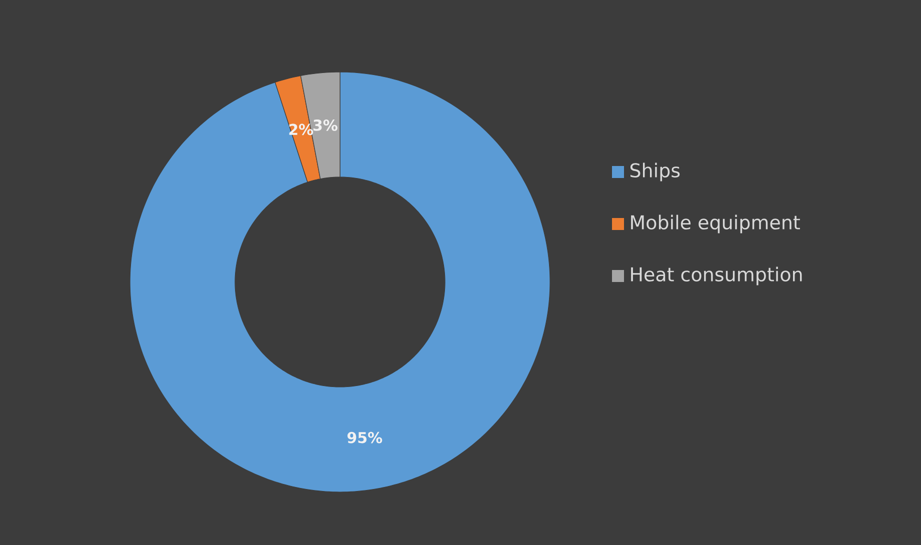  Describe the element at coordinates (715, 224) in the screenshot. I see `legend-label: Mobile equipment` at that location.